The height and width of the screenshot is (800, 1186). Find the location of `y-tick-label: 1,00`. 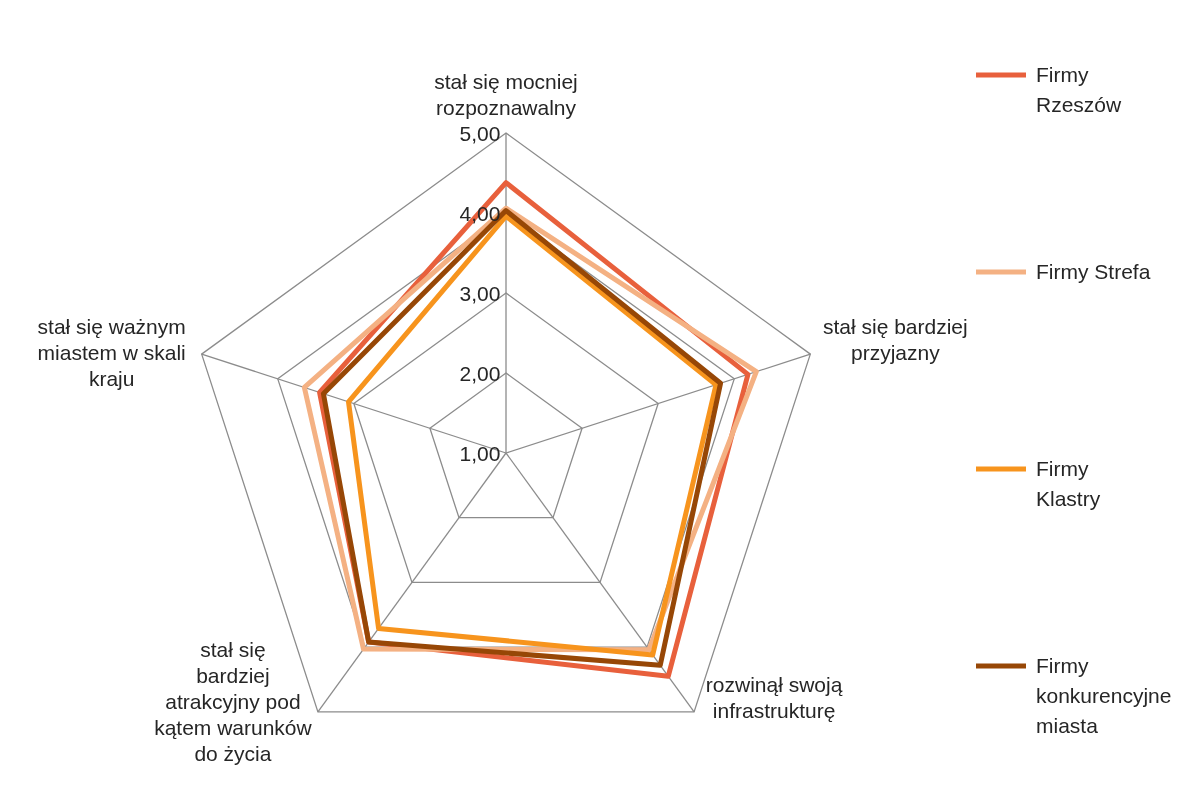

y-tick-label: 1,00 is located at coordinates (480, 453).